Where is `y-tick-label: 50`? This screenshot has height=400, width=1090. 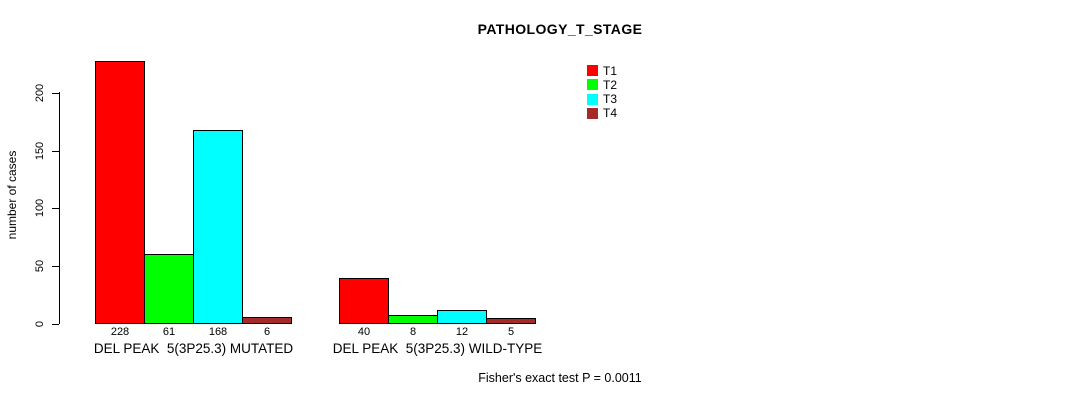 y-tick-label: 50 is located at coordinates (40, 265).